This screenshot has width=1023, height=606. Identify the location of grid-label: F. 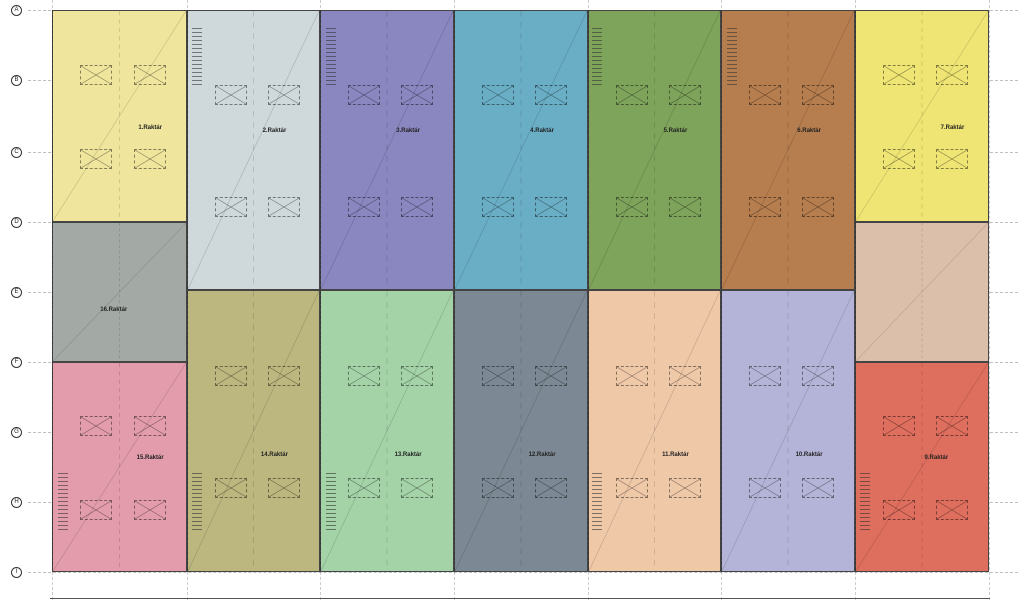
(16, 362).